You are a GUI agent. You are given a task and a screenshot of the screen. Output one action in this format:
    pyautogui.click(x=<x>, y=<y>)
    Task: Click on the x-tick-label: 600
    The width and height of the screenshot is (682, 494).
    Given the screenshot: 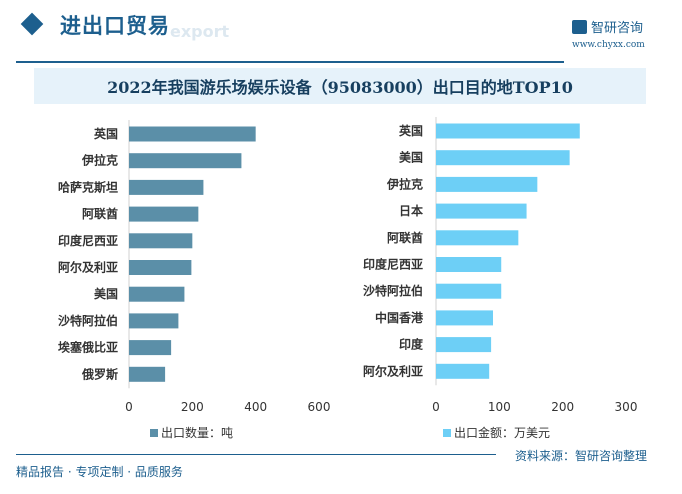 What is the action you would take?
    pyautogui.click(x=319, y=407)
    